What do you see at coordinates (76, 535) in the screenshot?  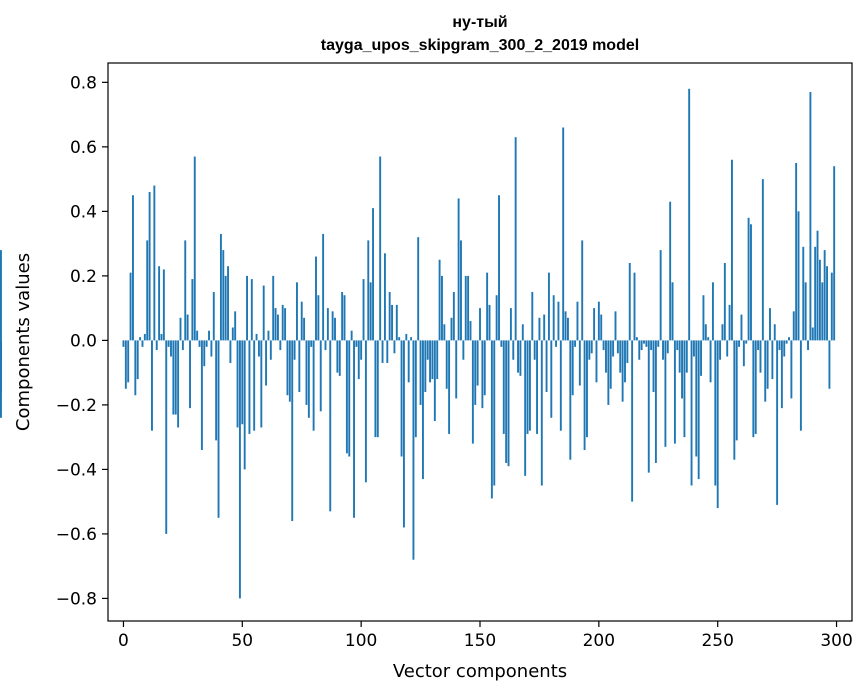 I see `y-tick-label: −0.6` at bounding box center [76, 535].